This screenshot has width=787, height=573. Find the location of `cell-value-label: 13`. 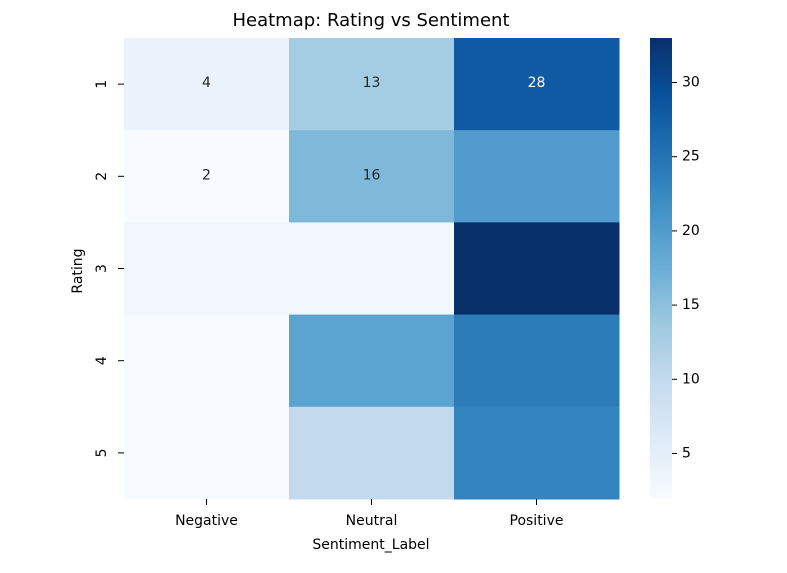

cell-value-label: 13 is located at coordinates (372, 83).